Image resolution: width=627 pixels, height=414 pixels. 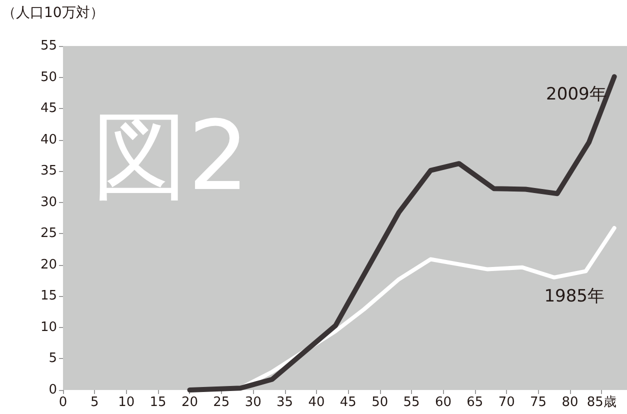 What do you see at coordinates (506, 402) in the screenshot?
I see `x-tick-label: 70` at bounding box center [506, 402].